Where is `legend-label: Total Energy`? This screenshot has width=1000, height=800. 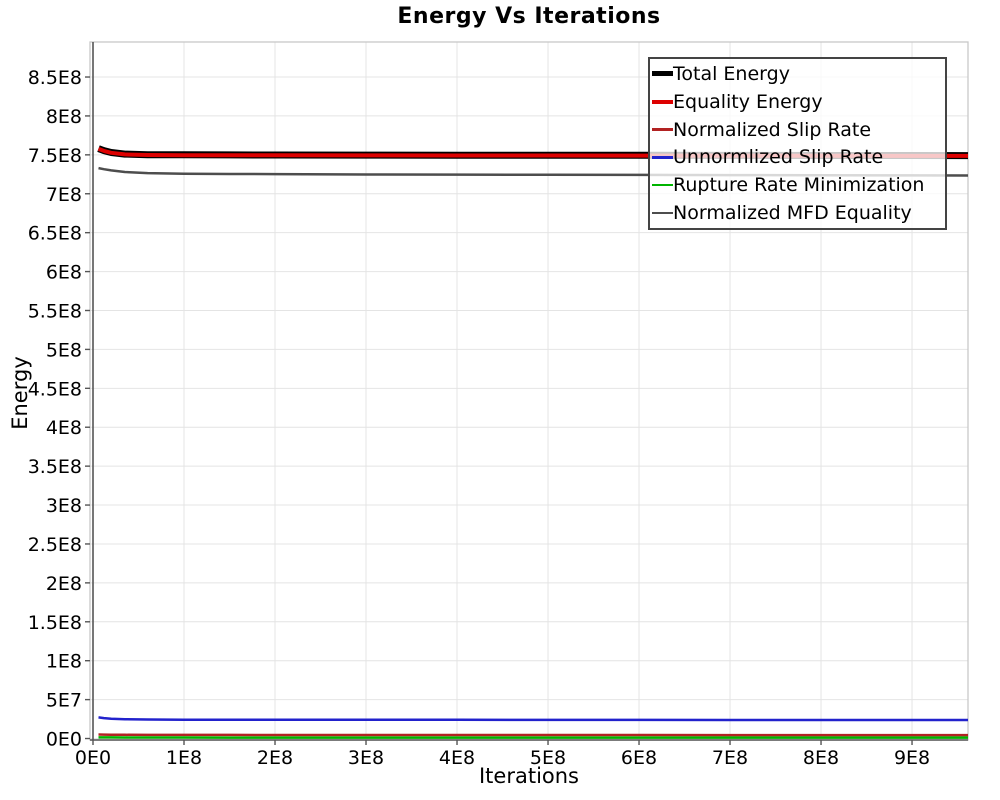 legend-label: Total Energy is located at coordinates (731, 73).